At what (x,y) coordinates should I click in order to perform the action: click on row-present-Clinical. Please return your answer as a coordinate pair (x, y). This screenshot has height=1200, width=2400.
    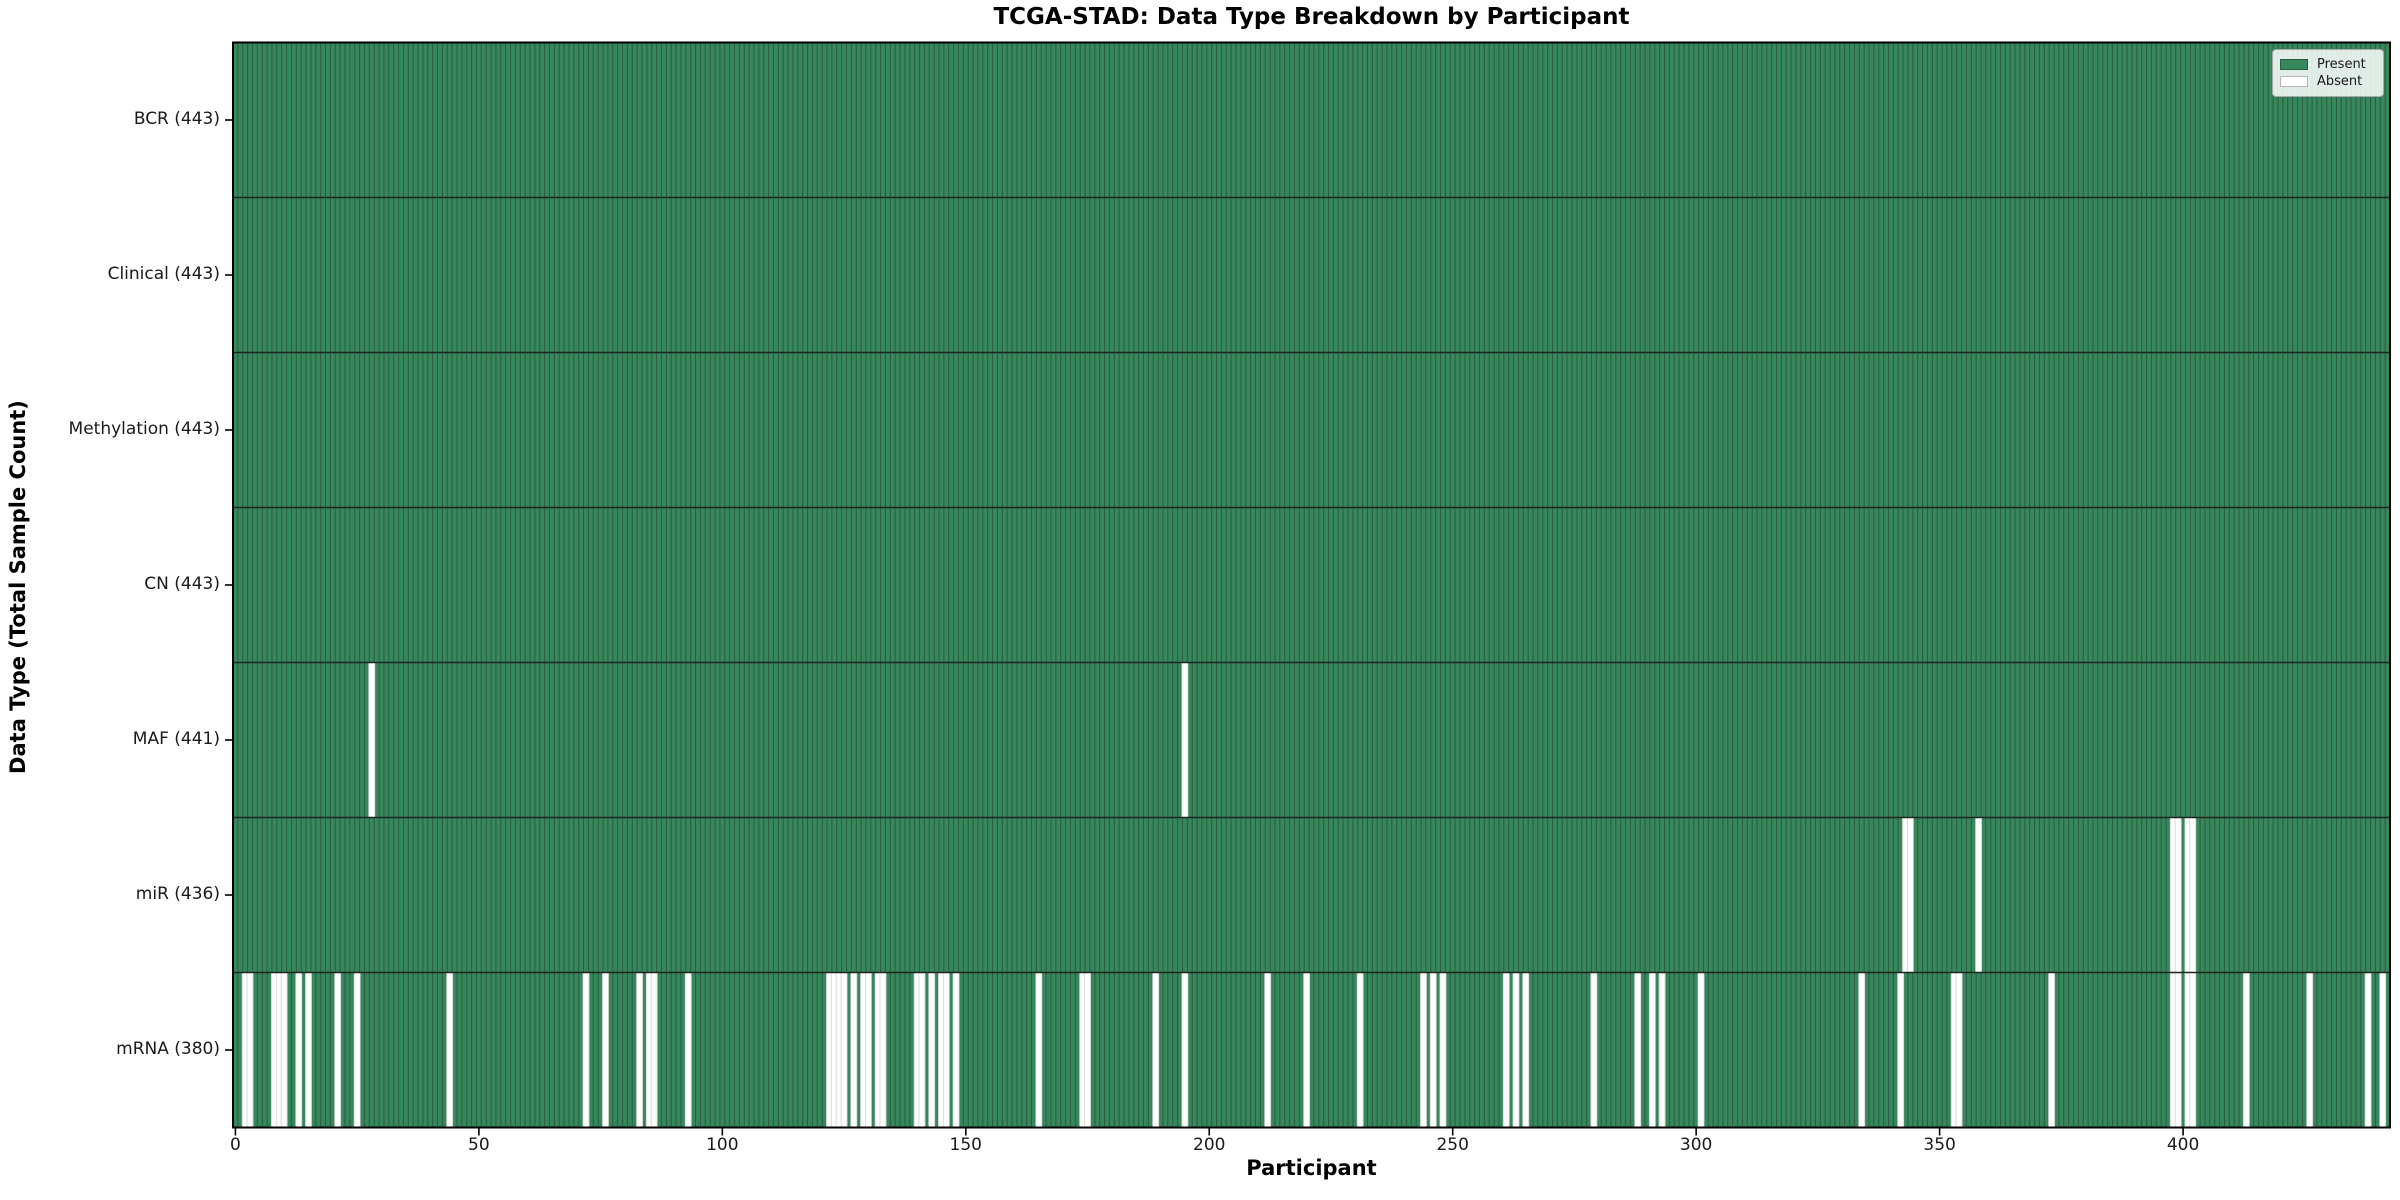
    Looking at the image, I should click on (1311, 275).